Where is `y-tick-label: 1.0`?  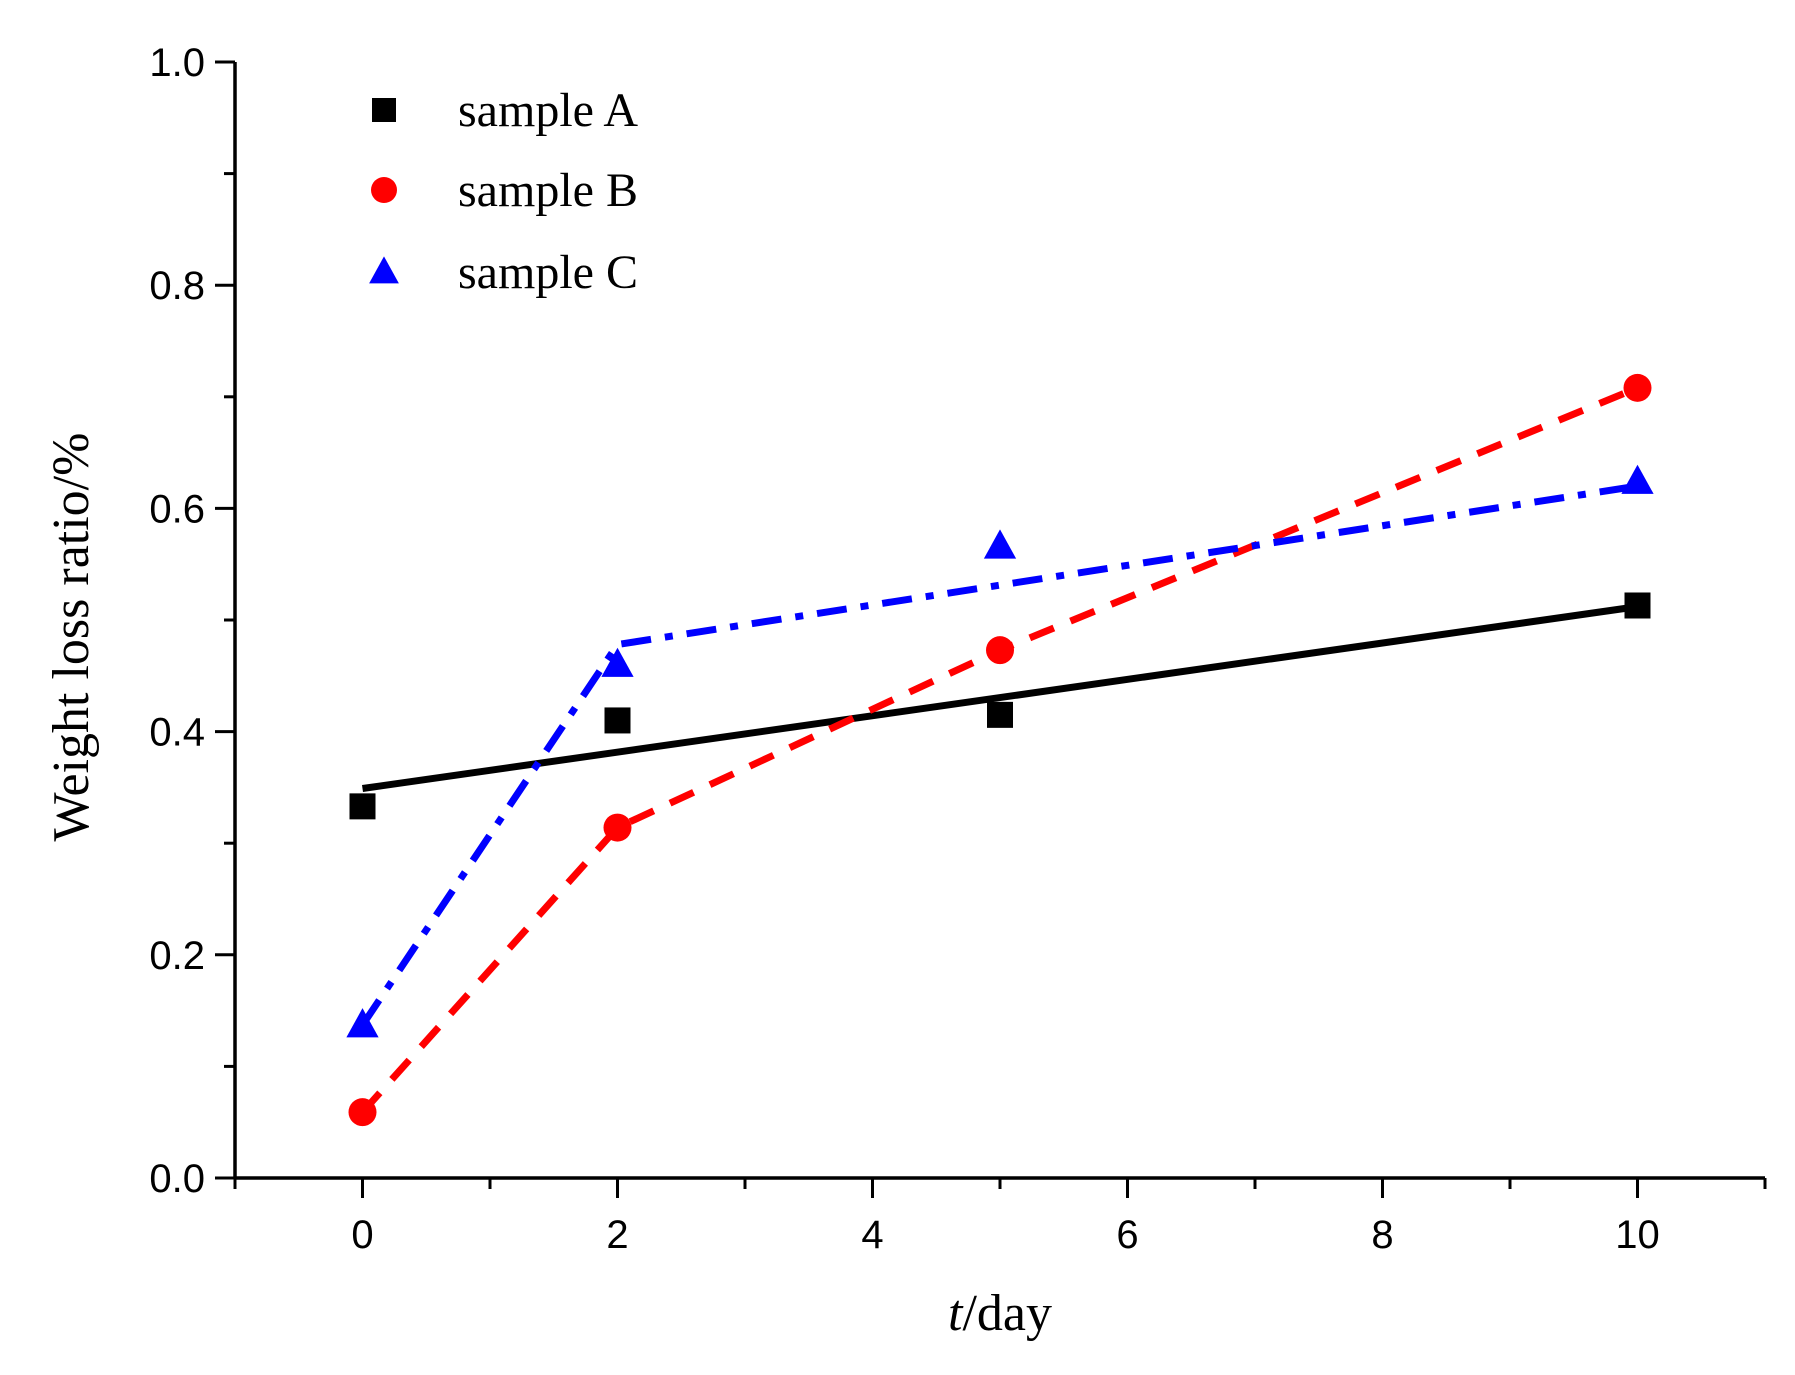 y-tick-label: 1.0 is located at coordinates (177, 63).